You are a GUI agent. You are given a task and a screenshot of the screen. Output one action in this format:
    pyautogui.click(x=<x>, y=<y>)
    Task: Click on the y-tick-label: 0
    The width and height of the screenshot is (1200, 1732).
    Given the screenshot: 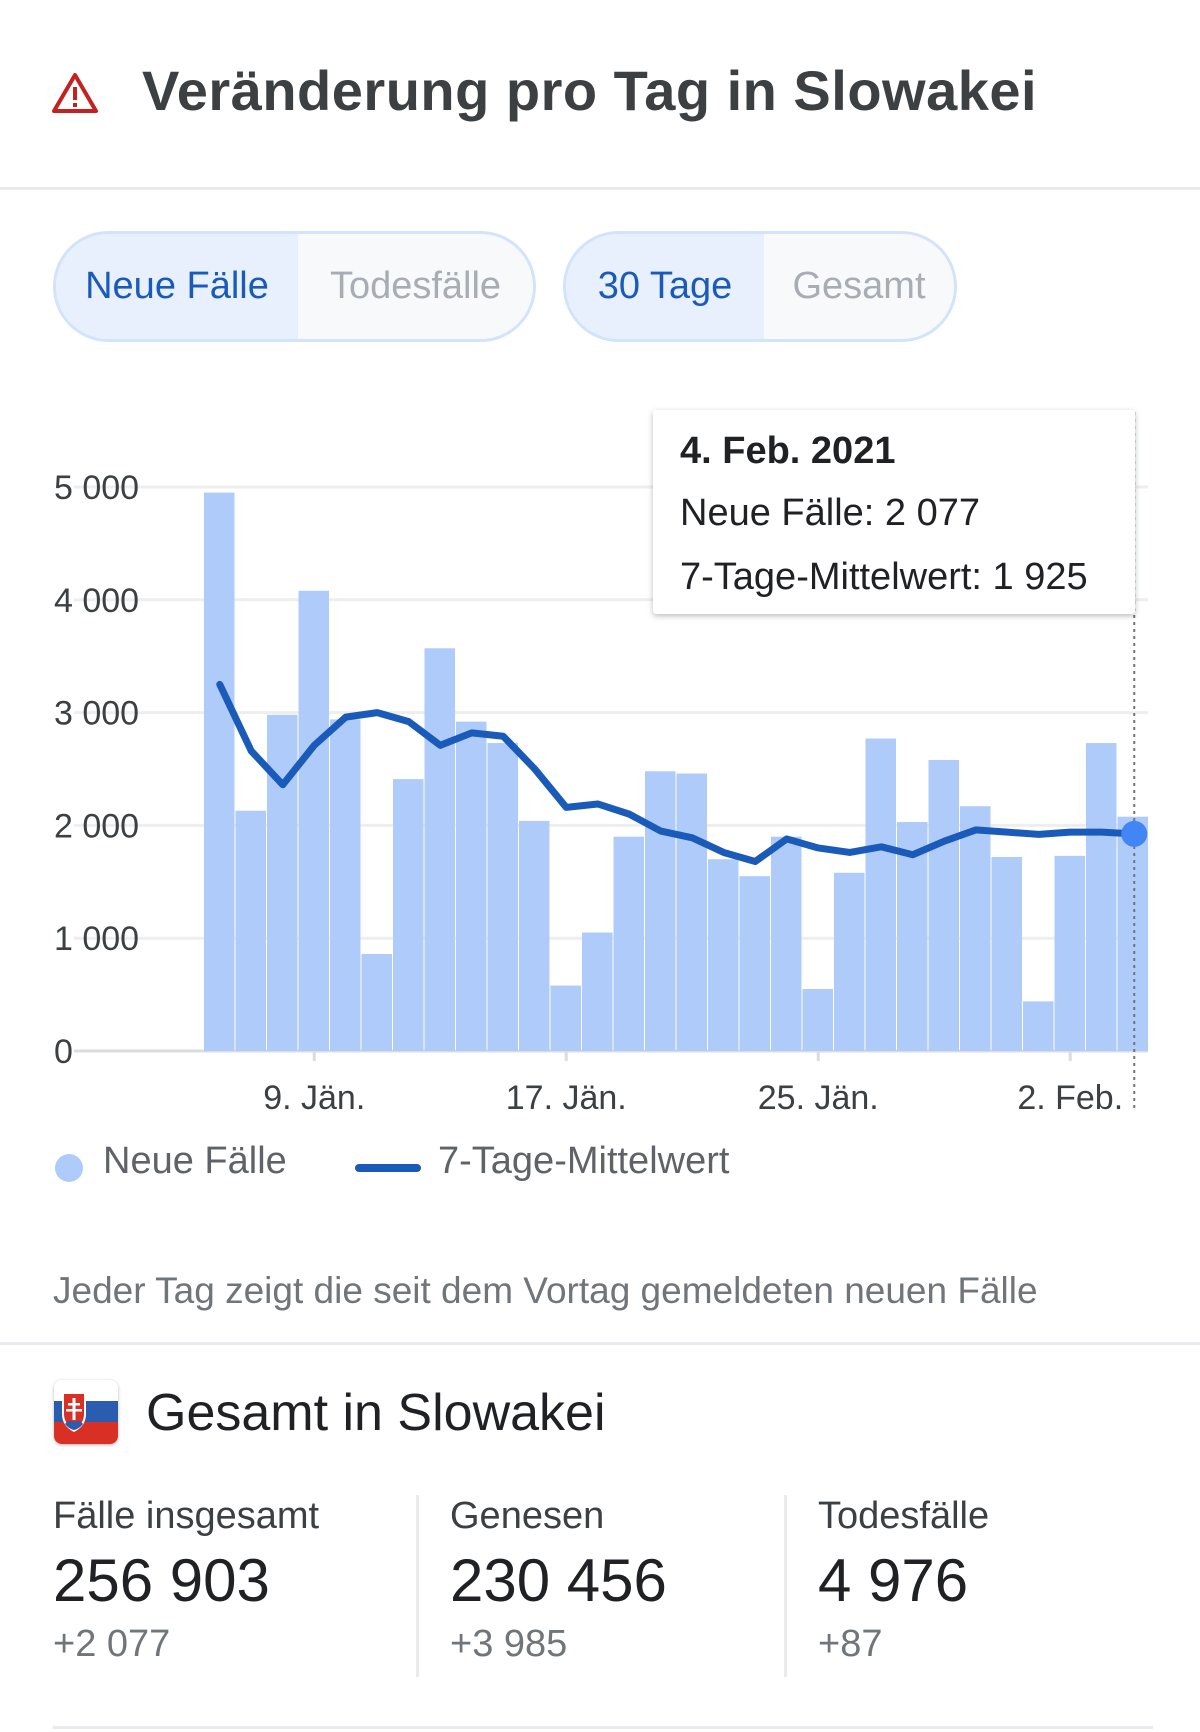 What is the action you would take?
    pyautogui.click(x=63, y=1052)
    